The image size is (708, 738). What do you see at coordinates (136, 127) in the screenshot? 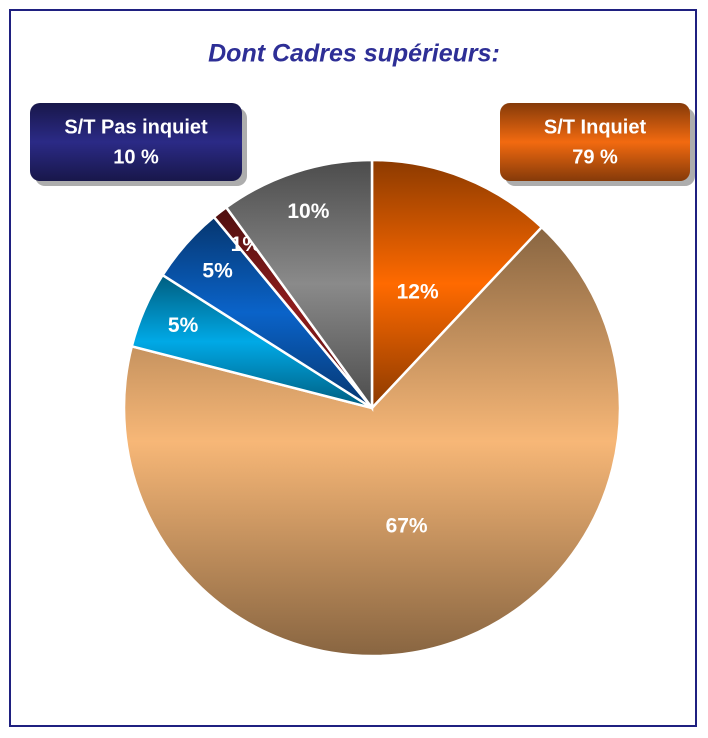
I see `annotation-text: S/T Pas inquiet` at bounding box center [136, 127].